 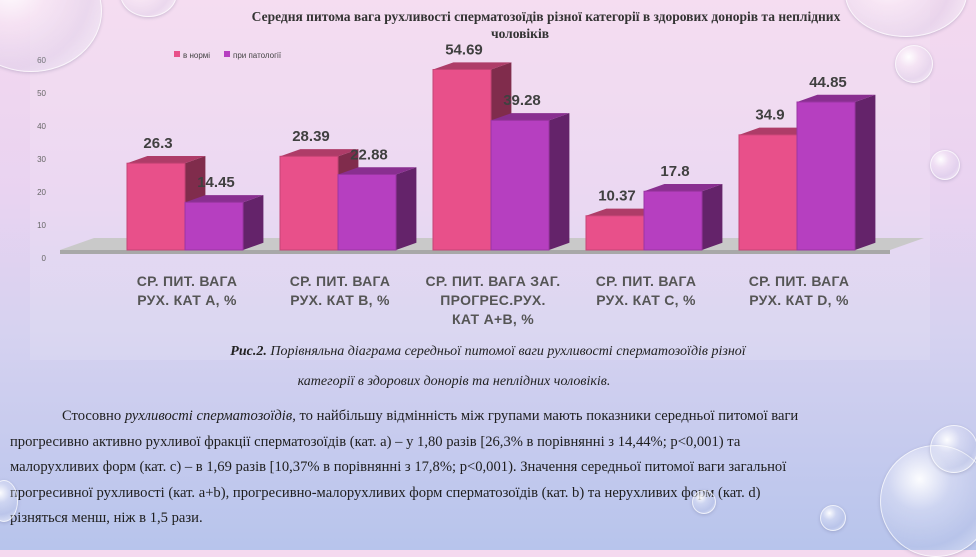 I want to click on category-label: КАТ А+В, %, so click(x=493, y=319).